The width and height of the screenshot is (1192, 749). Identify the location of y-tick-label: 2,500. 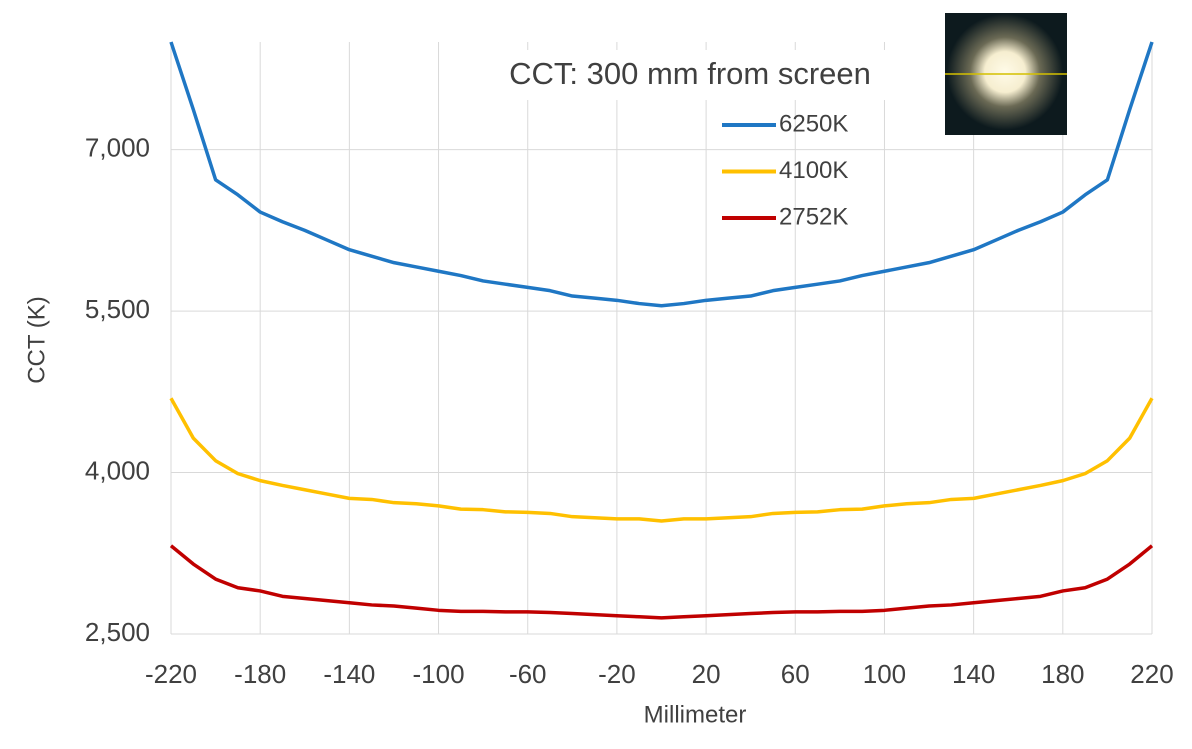
(117, 632).